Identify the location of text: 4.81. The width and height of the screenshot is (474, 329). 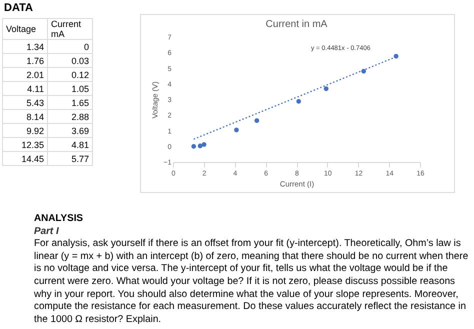
(70, 145).